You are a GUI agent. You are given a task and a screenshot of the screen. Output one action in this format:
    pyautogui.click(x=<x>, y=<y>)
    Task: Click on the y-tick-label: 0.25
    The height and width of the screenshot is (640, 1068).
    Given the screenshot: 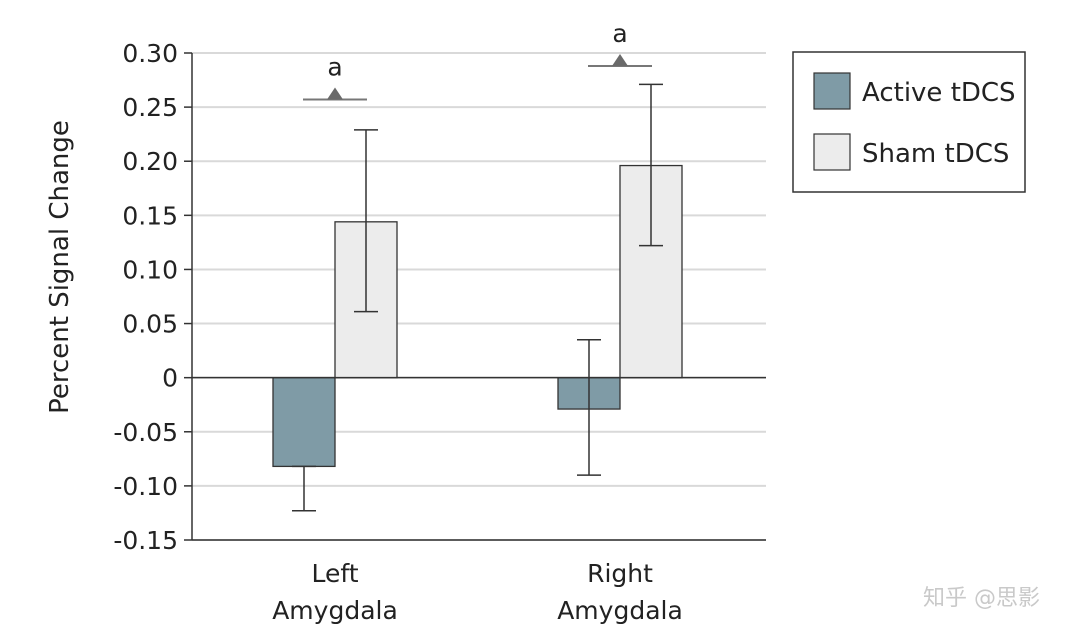 What is the action you would take?
    pyautogui.click(x=150, y=107)
    